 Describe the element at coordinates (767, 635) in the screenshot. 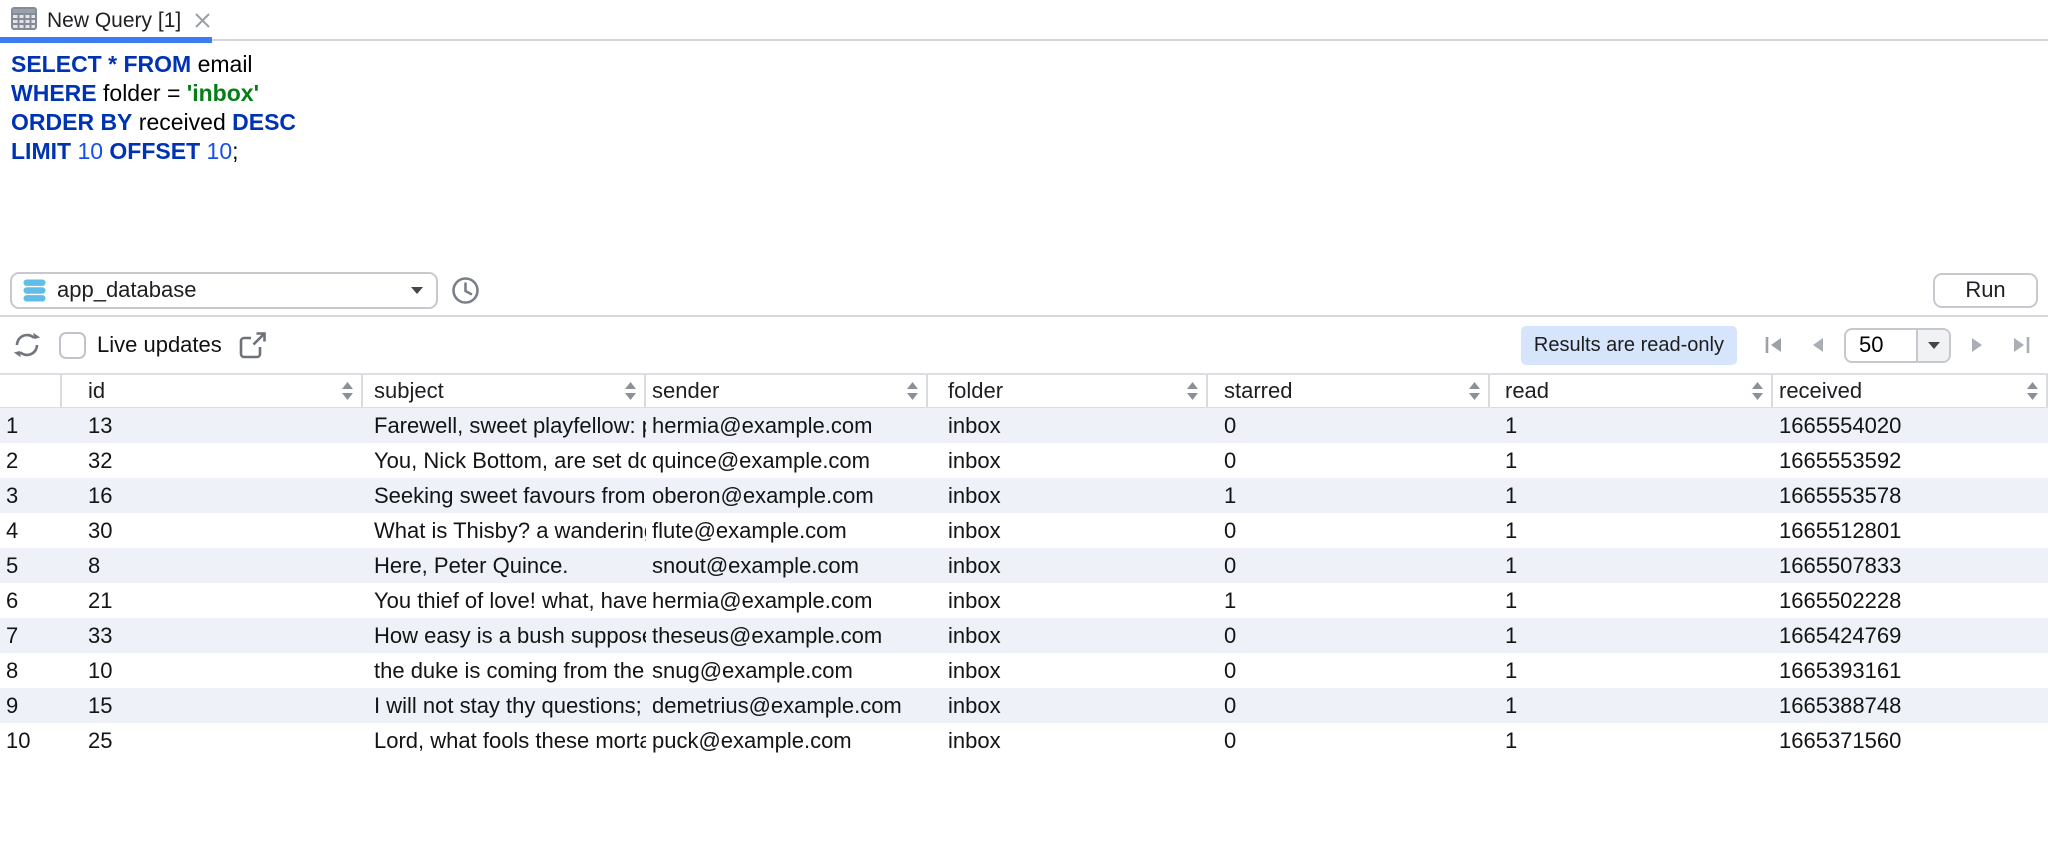

I see `cell-sender: theseus@example.com` at that location.